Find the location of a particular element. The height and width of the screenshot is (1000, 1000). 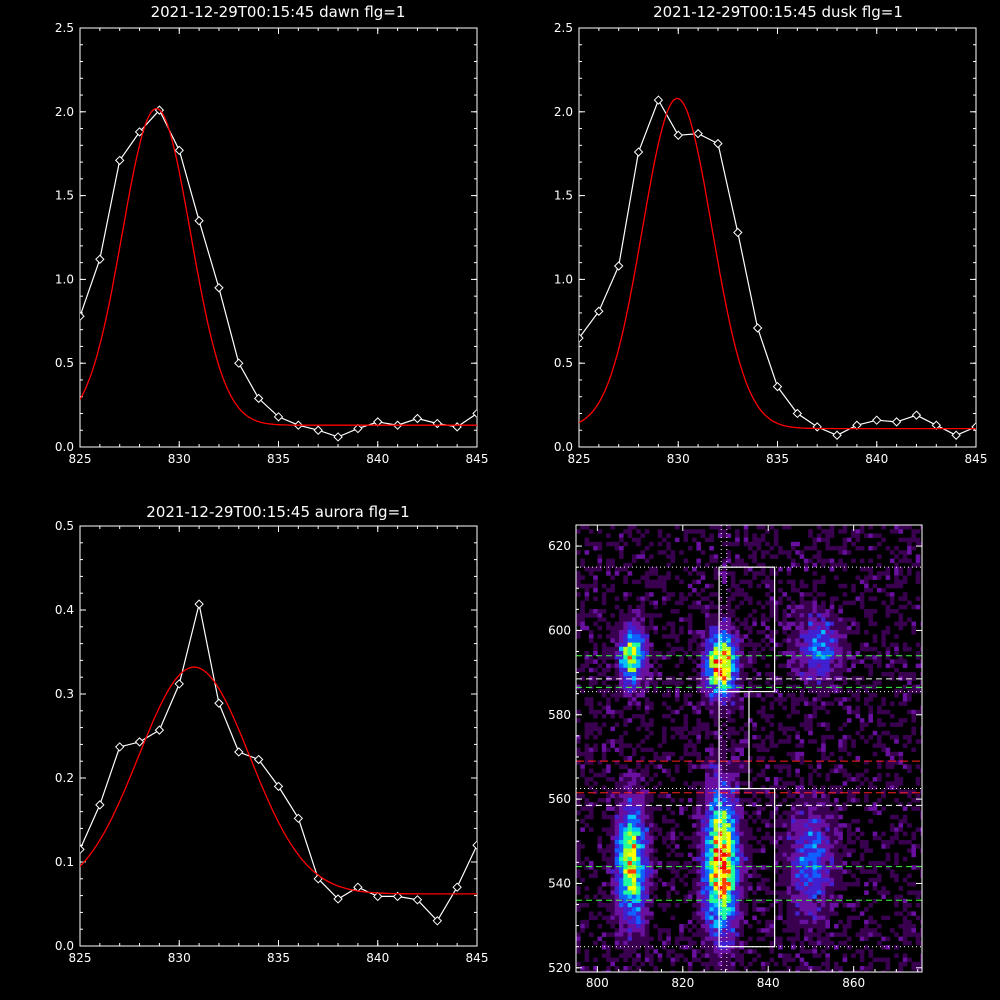

dawn-ytick-label: 1.5 is located at coordinates (64, 196).